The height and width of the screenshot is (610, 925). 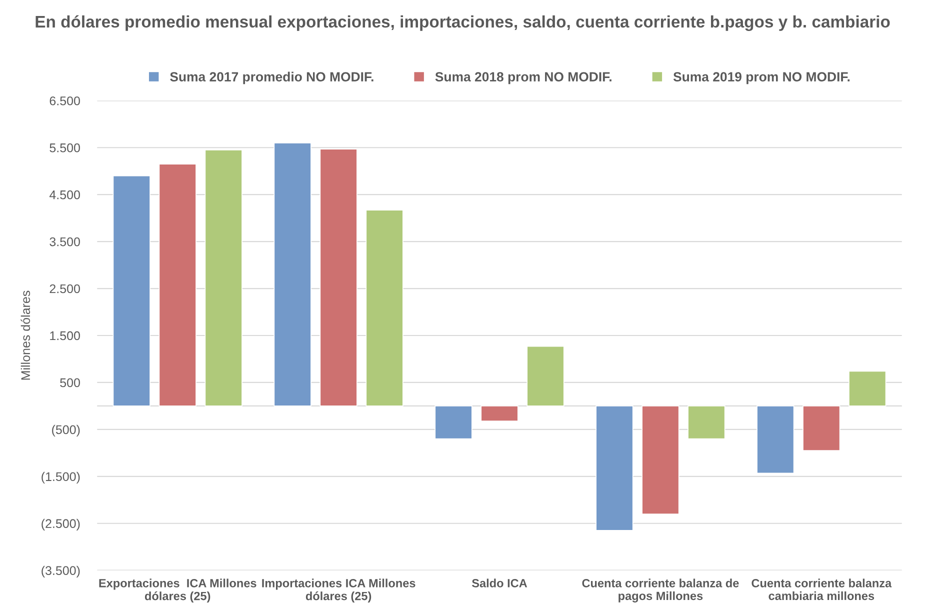 What do you see at coordinates (523, 78) in the screenshot?
I see `legend-label: Suma 2018 prom NO MODIF.` at bounding box center [523, 78].